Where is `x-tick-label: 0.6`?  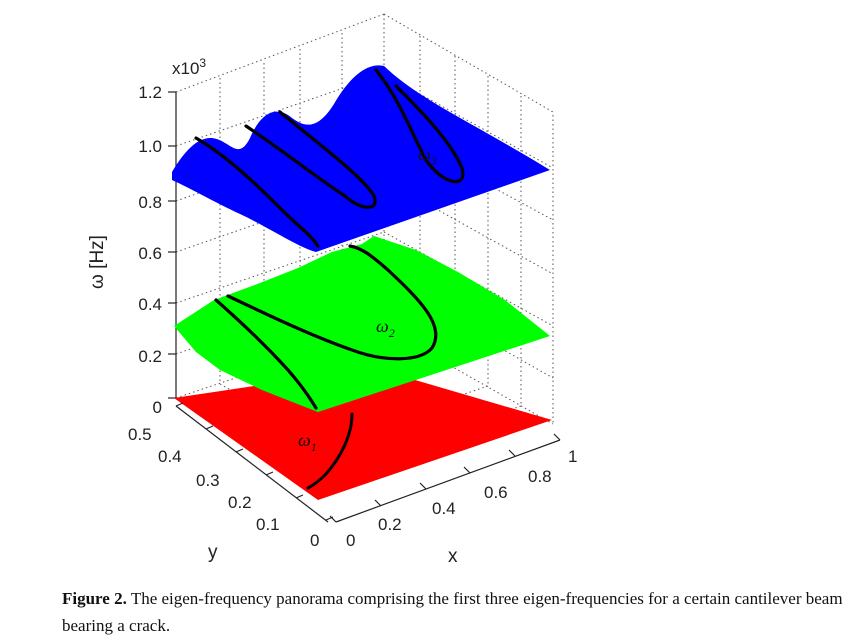
x-tick-label: 0.6 is located at coordinates (496, 492).